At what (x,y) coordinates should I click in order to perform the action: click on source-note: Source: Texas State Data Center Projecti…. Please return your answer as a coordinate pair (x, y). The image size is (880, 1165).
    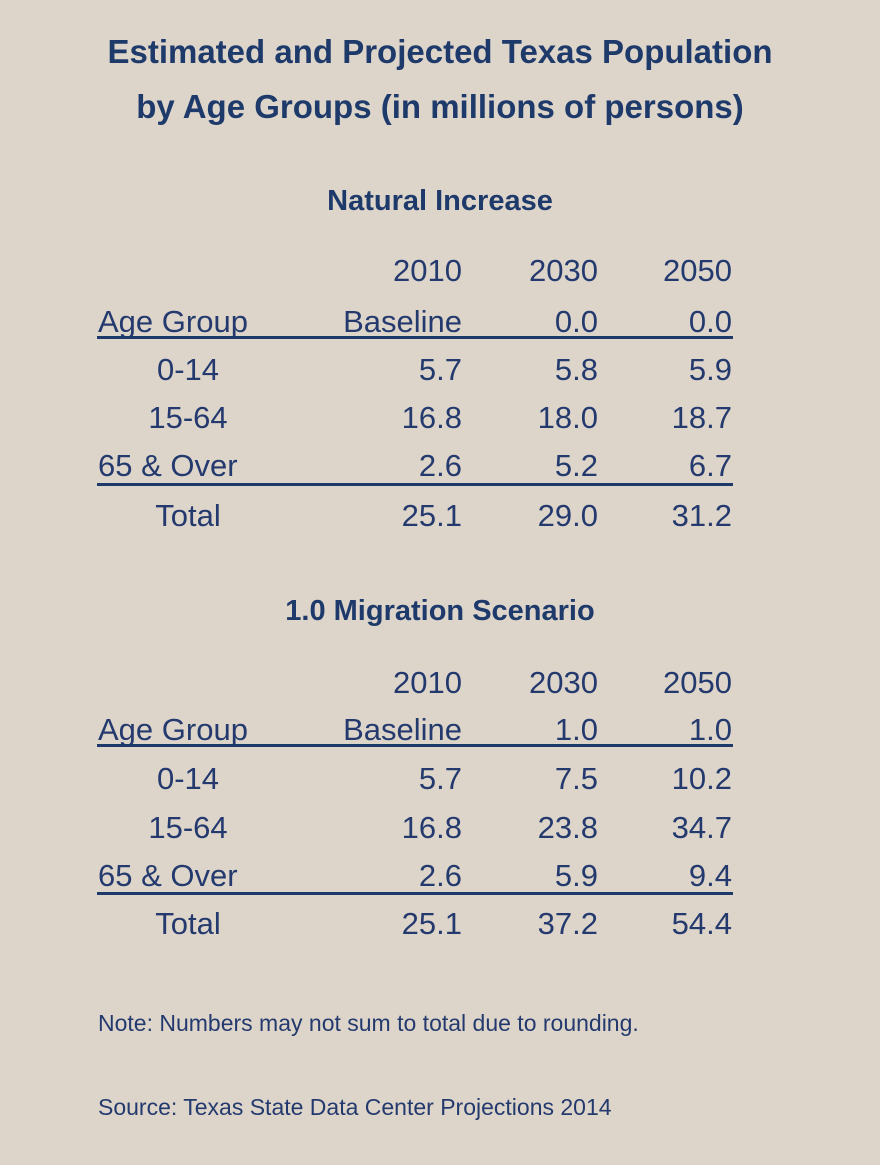
    Looking at the image, I should click on (355, 1107).